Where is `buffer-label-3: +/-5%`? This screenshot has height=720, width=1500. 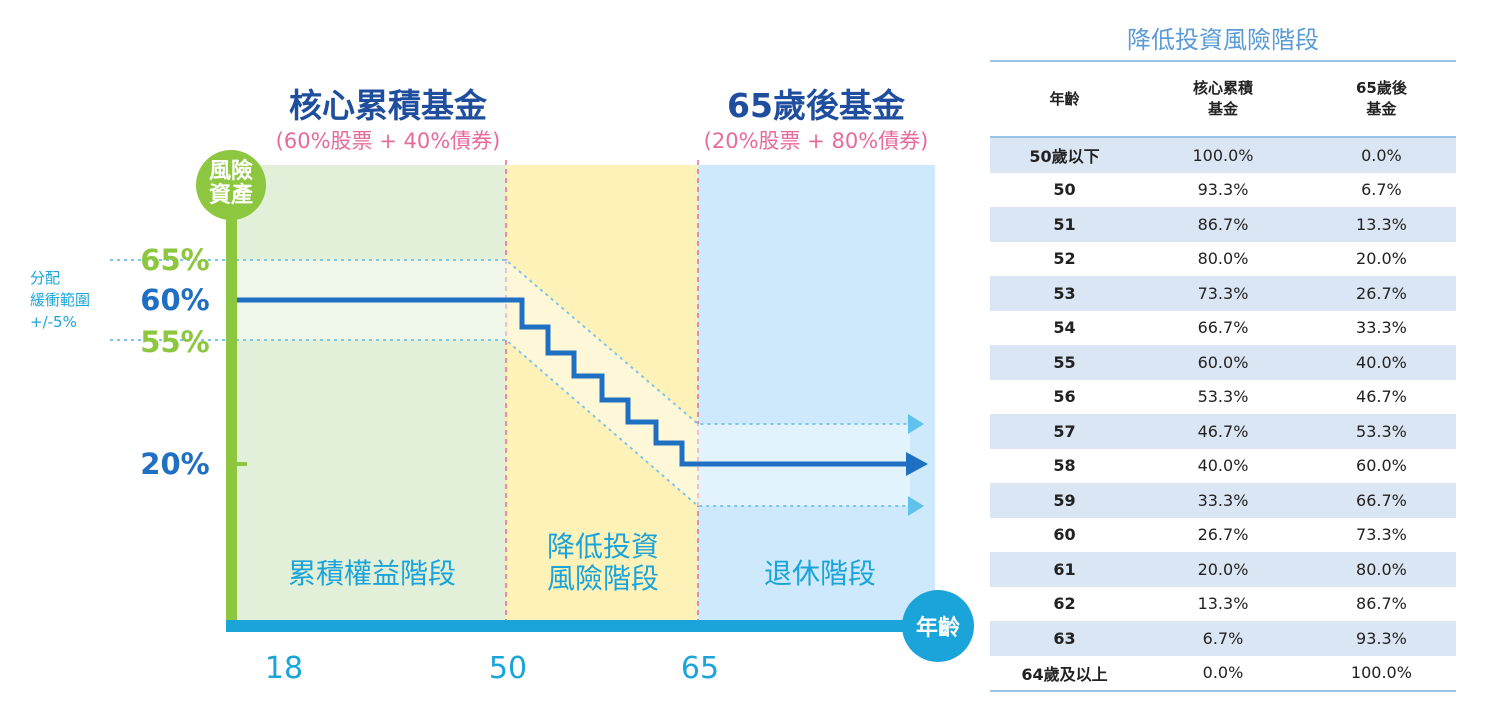 buffer-label-3: +/-5% is located at coordinates (53, 322).